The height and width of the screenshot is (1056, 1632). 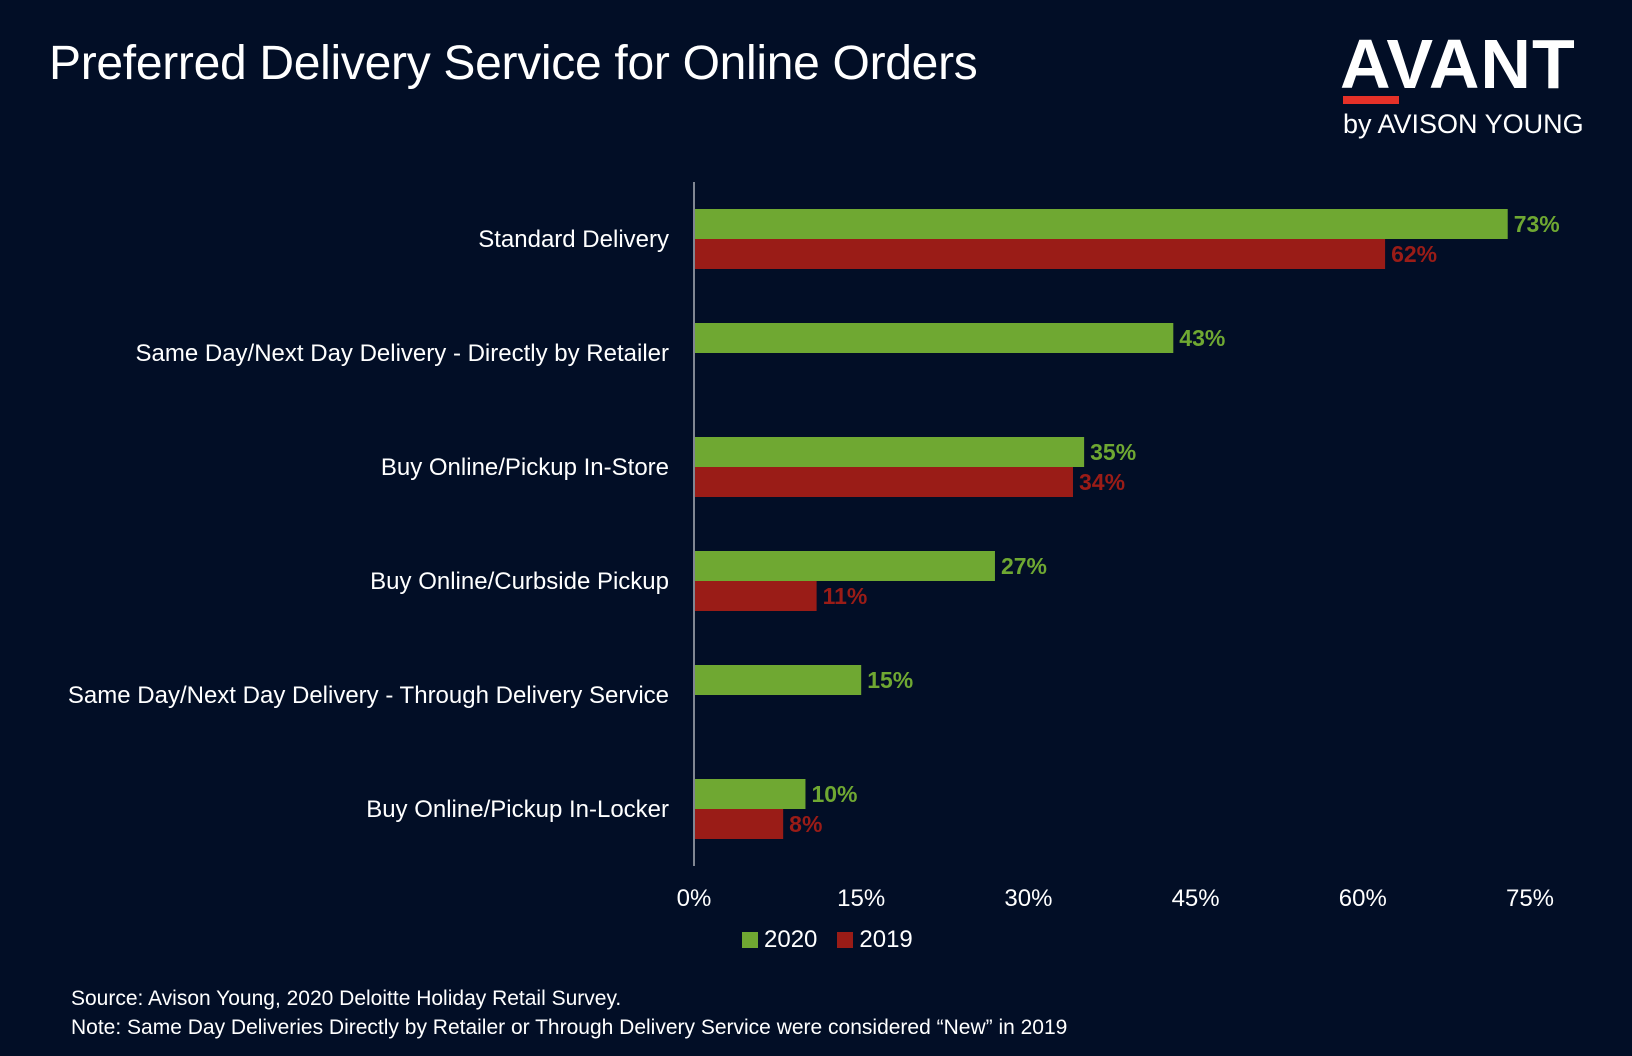 What do you see at coordinates (845, 596) in the screenshot?
I see `data-label-2019-buy-online-curbside-pickup: 11%` at bounding box center [845, 596].